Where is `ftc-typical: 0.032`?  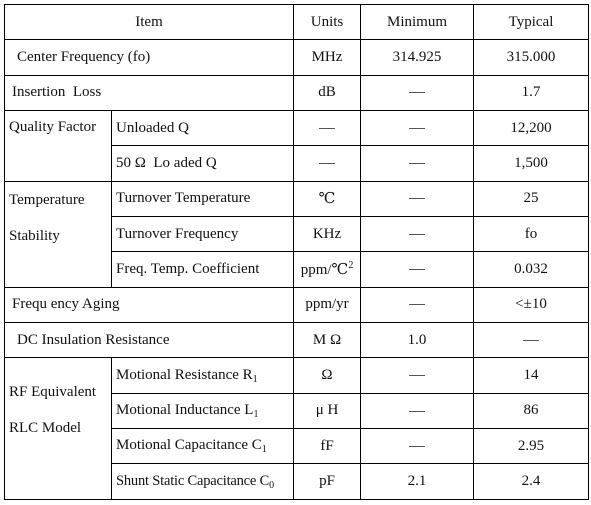 ftc-typical: 0.032 is located at coordinates (531, 269).